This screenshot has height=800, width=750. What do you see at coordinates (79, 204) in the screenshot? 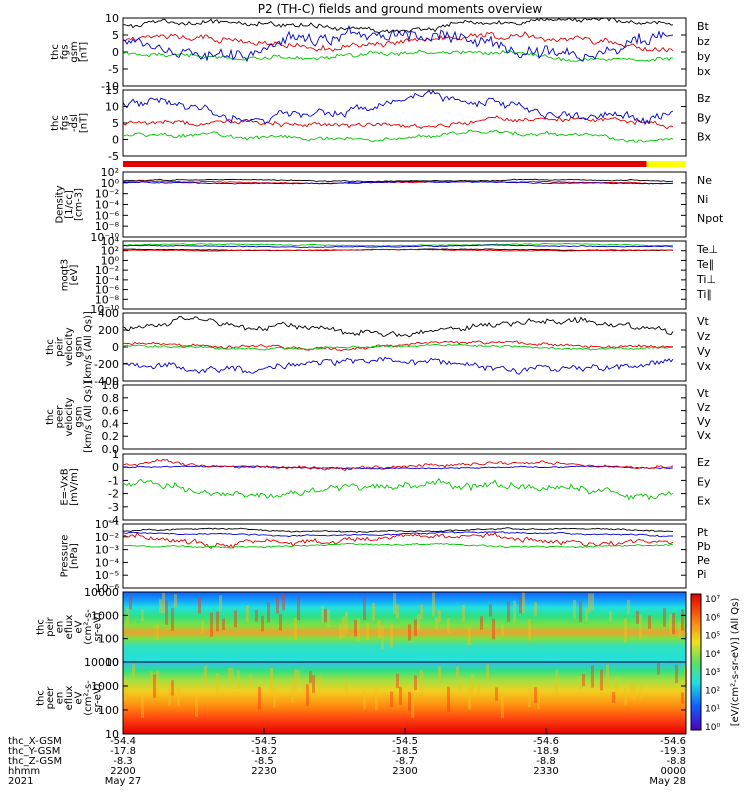
I see `y-axis-label: [cm-3]` at bounding box center [79, 204].